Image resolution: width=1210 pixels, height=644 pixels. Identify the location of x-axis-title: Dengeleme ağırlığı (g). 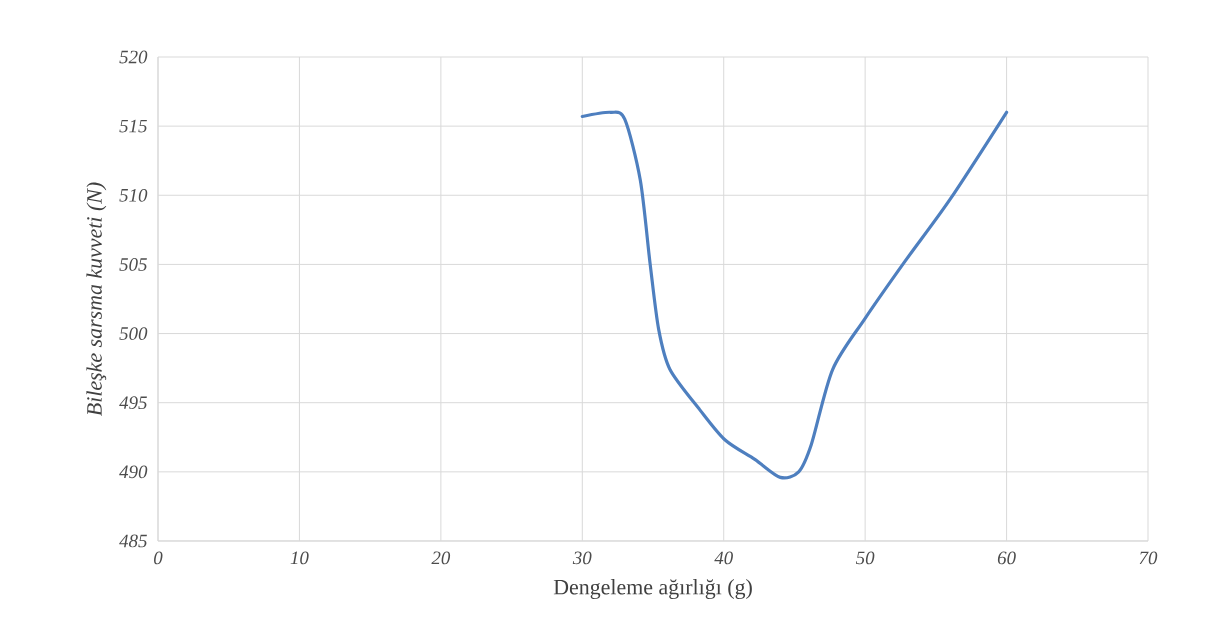
(652, 589).